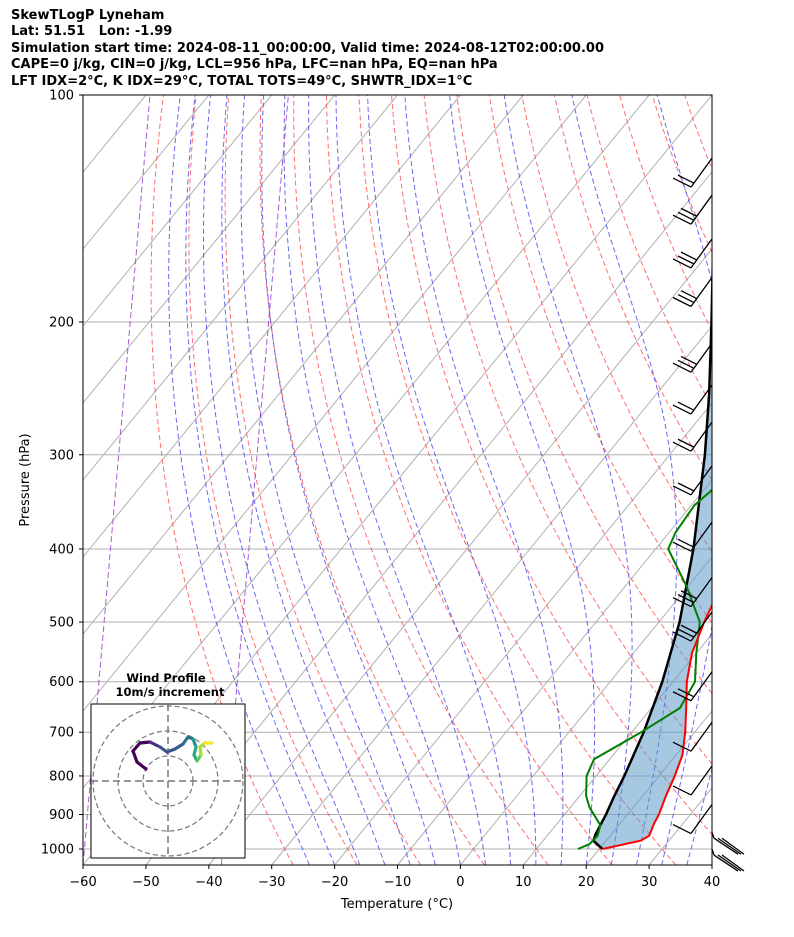  What do you see at coordinates (61, 733) in the screenshot?
I see `y-tick-label: 700` at bounding box center [61, 733].